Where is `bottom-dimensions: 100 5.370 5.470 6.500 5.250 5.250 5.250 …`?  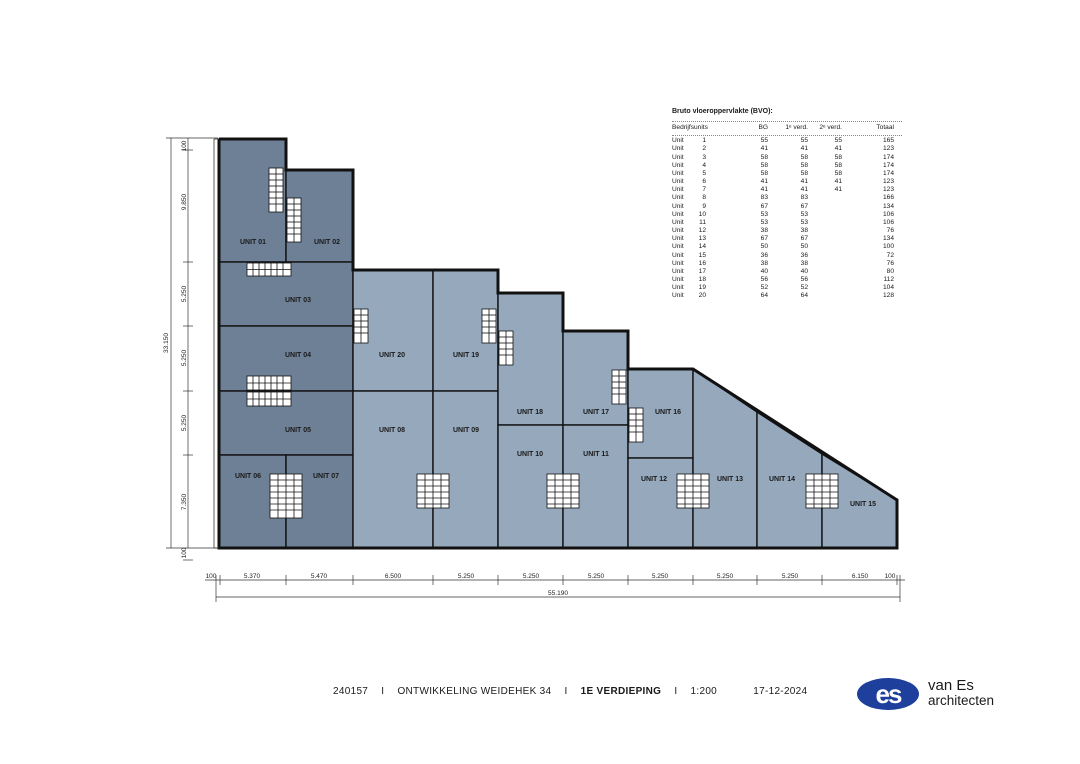 bottom-dimensions: 100 5.370 5.470 6.500 5.250 5.250 5.250 … is located at coordinates (551, 585).